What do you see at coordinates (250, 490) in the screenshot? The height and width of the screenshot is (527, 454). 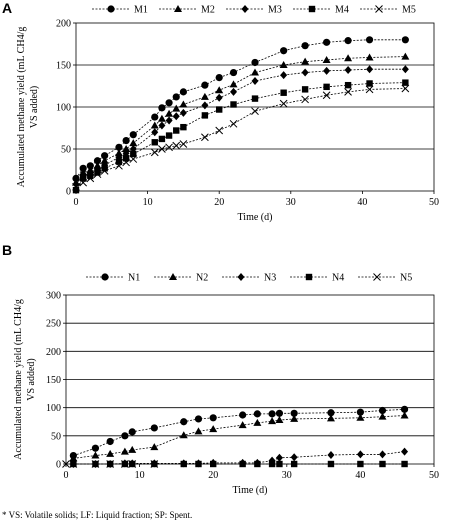 I see `panel-b-x-axis-title: Time (d)` at bounding box center [250, 490].